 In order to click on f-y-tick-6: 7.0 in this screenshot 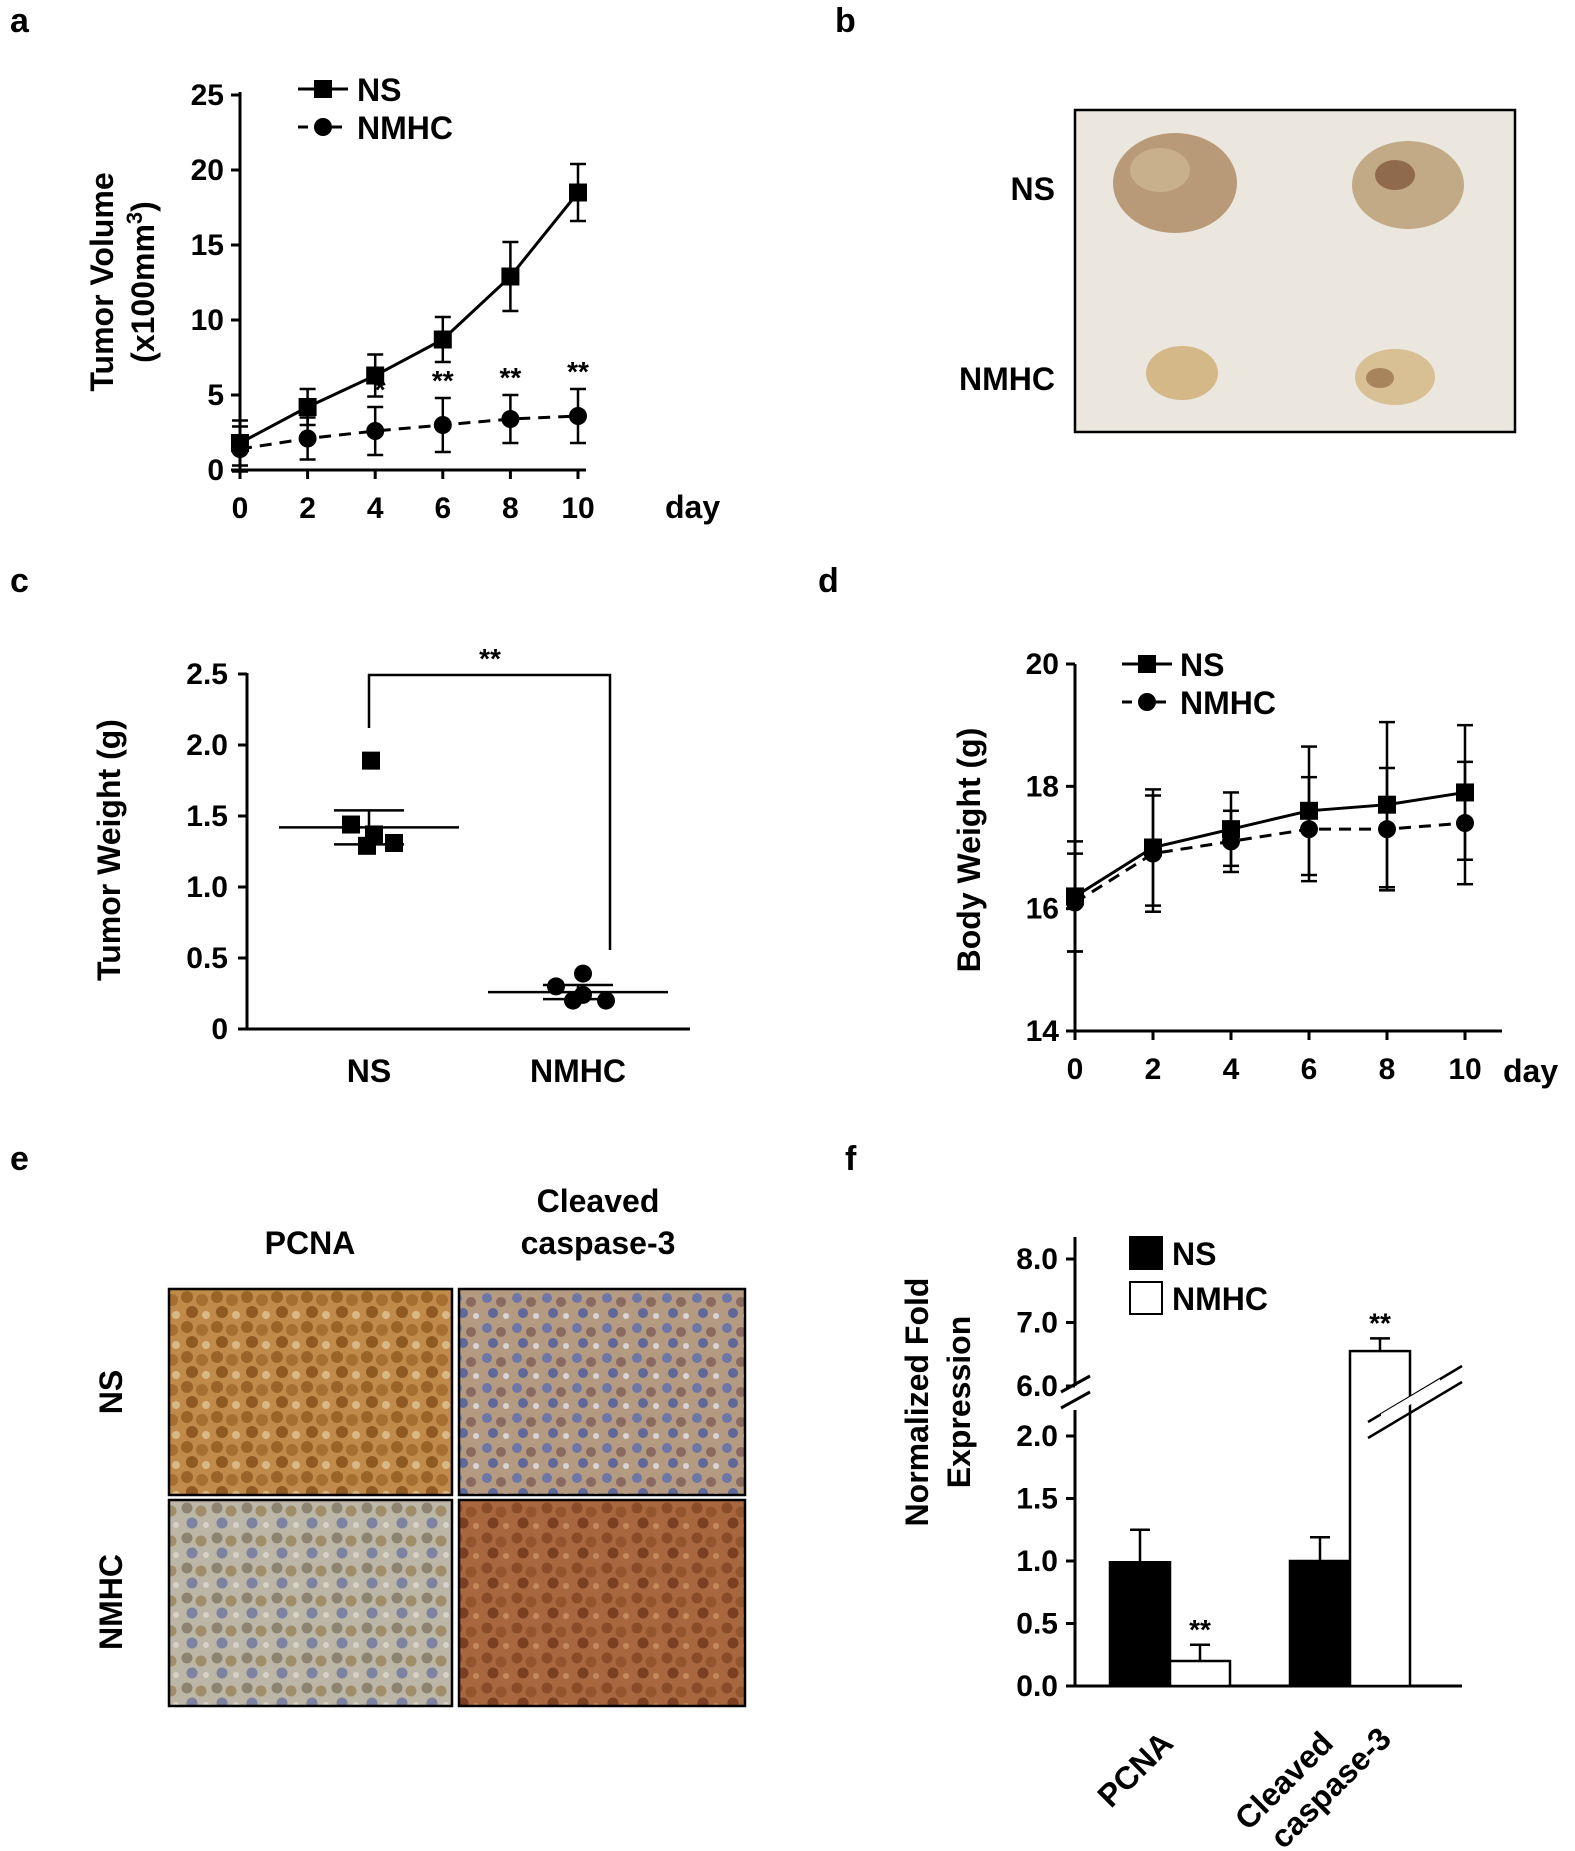, I will do `click(1037, 1323)`.